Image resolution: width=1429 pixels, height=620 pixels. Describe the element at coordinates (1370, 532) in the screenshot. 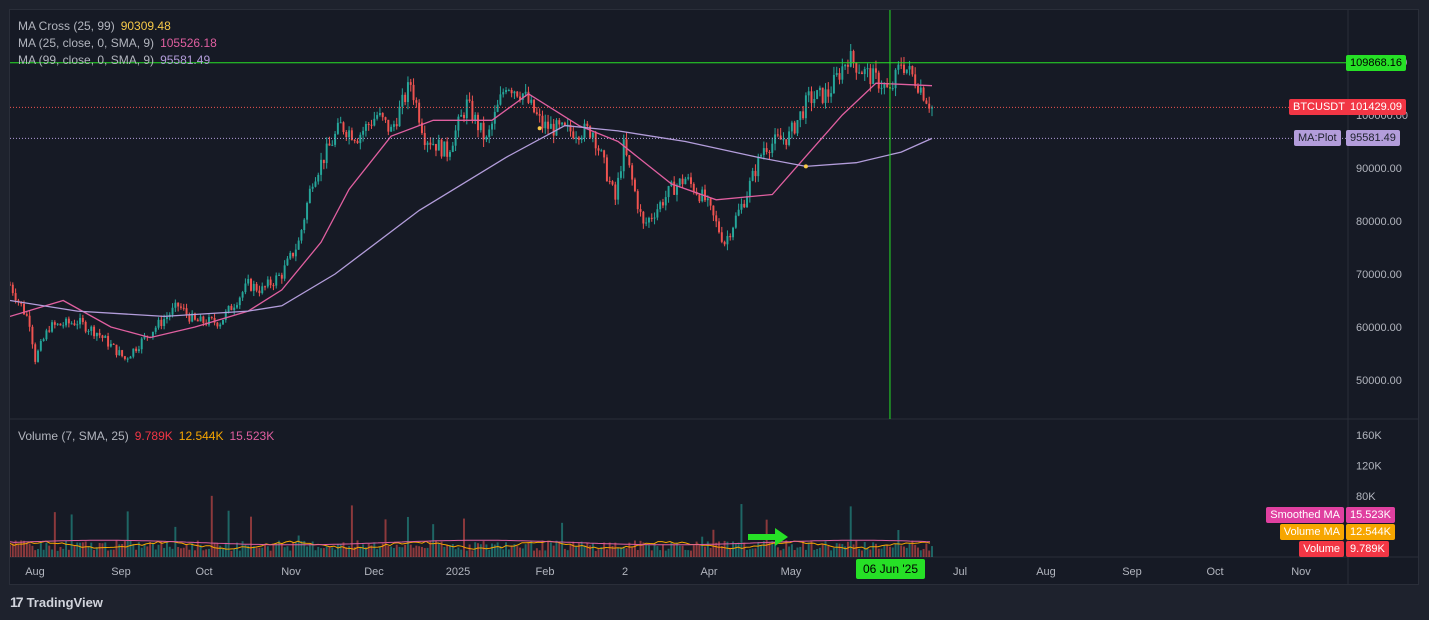

I see `volume-label-value: 12.544K` at that location.